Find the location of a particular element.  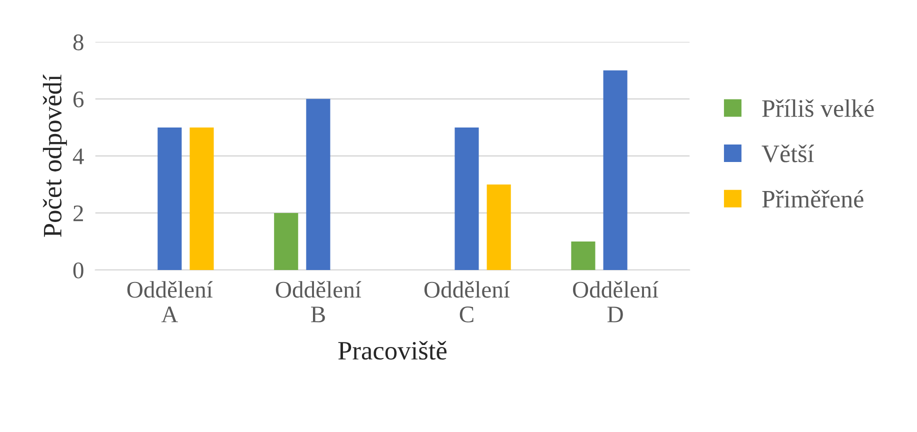

x-tick-label: Oddělení D is located at coordinates (615, 301).